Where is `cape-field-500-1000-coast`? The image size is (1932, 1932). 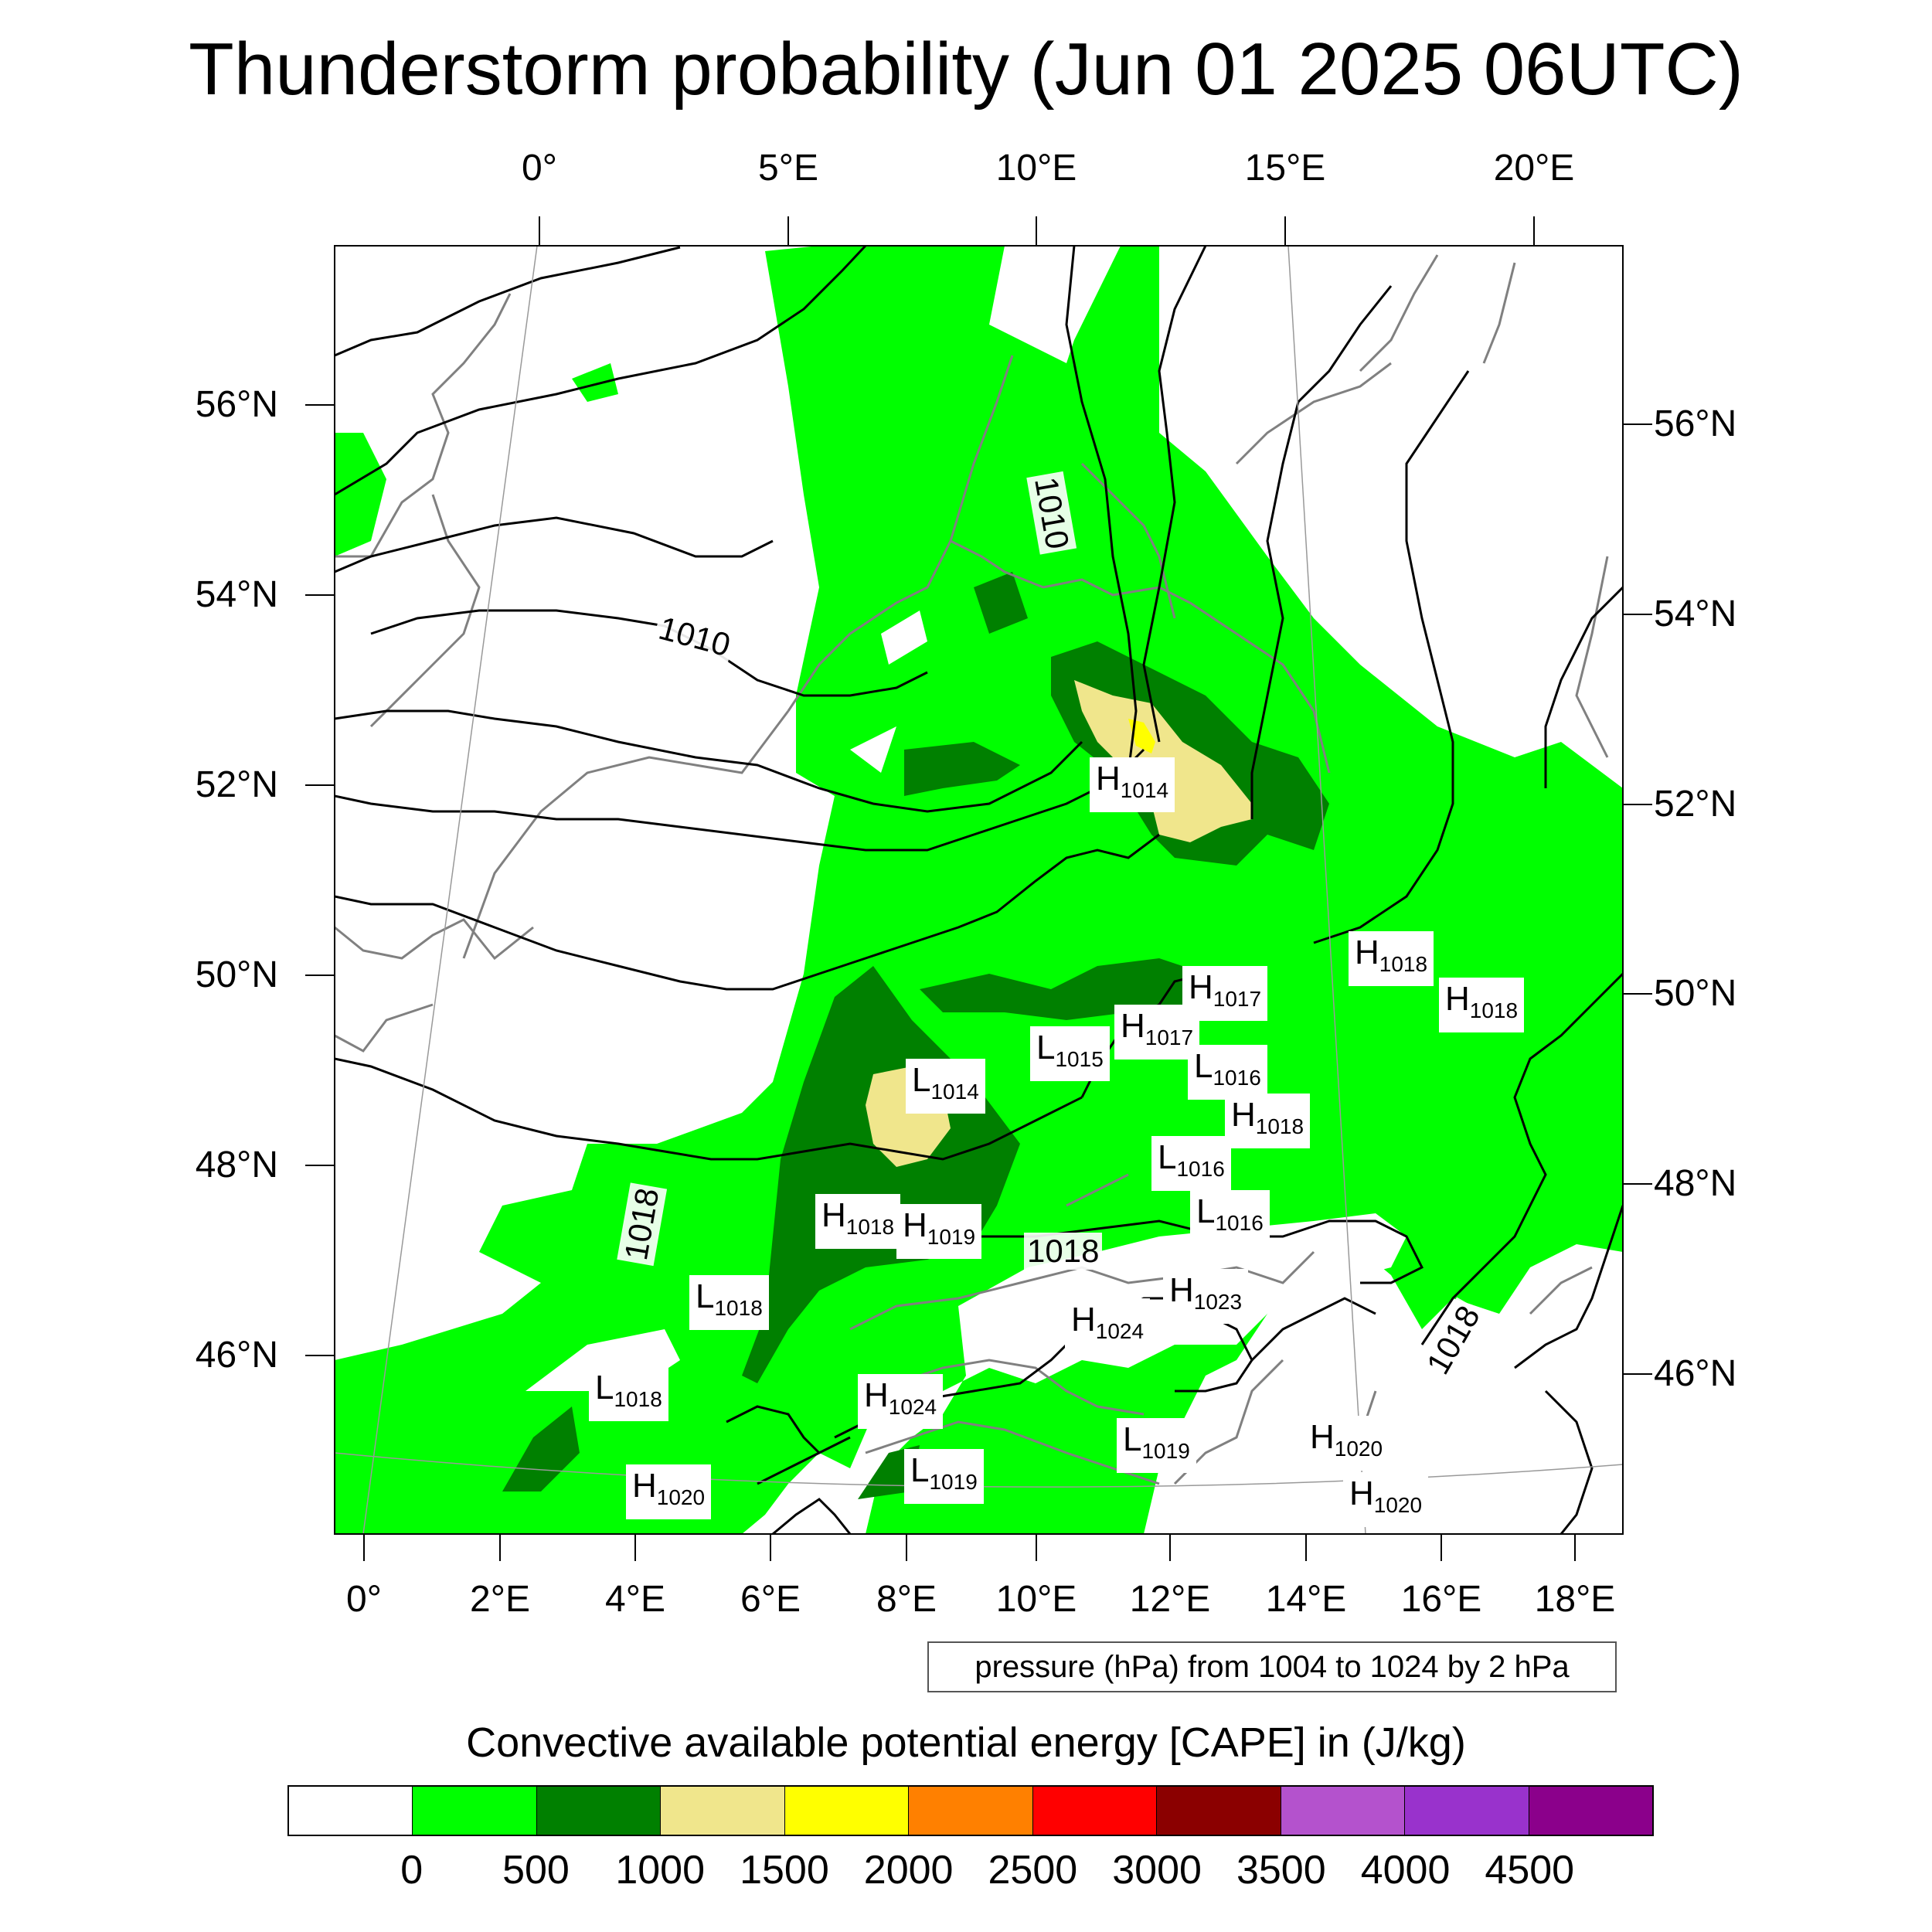
cape-field-500-1000-coast is located at coordinates (1001, 603).